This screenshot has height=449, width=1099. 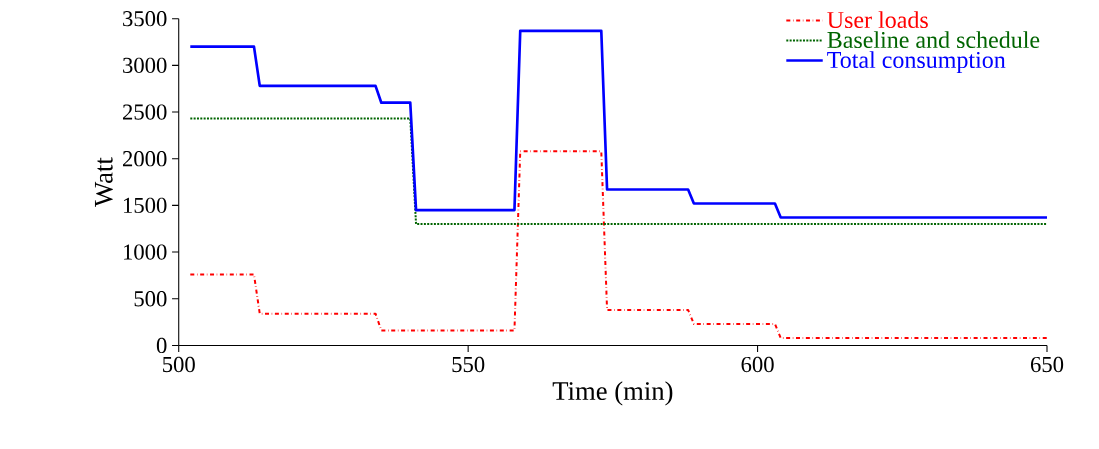 What do you see at coordinates (161, 345) in the screenshot?
I see `y-tick-label: 0` at bounding box center [161, 345].